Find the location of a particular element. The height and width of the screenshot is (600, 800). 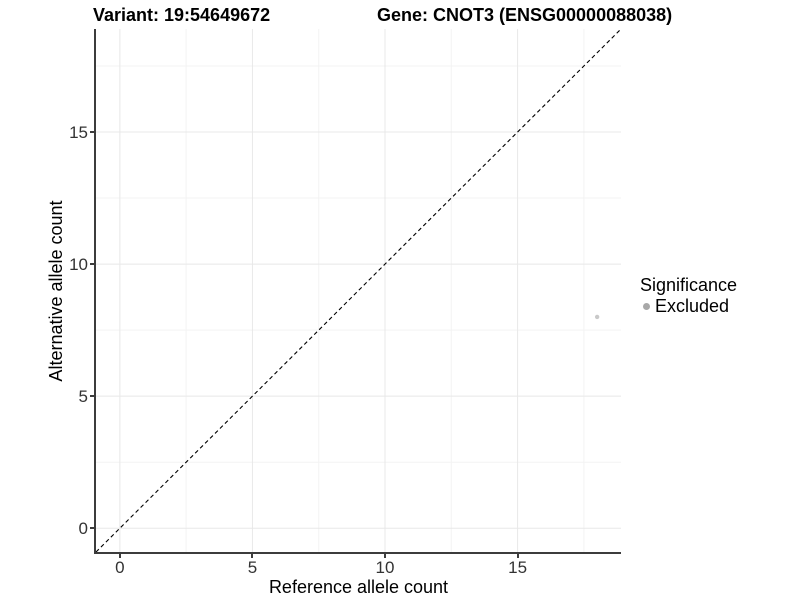

legend: Significance Excluded is located at coordinates (689, 295).